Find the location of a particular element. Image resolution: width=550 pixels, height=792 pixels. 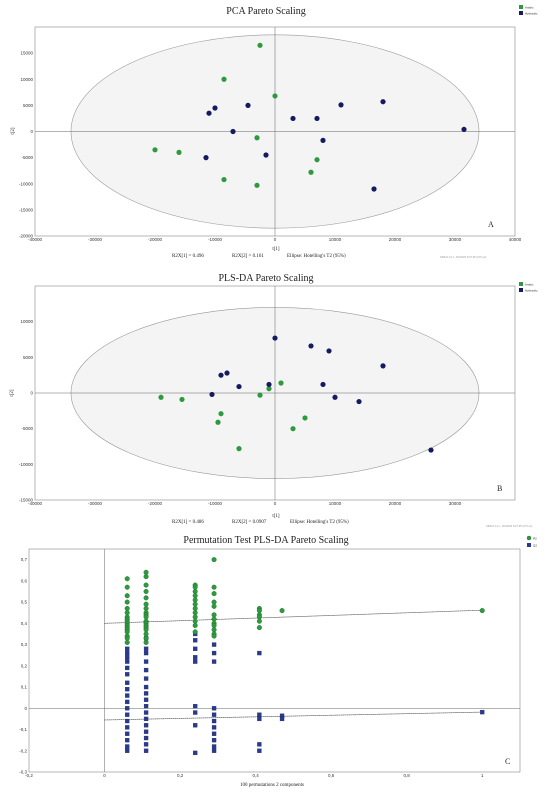

plsda-r2x1: R2X[1] = 0.486 is located at coordinates (188, 522).